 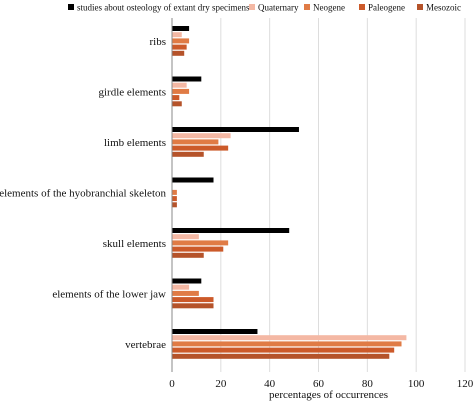 What do you see at coordinates (158, 42) in the screenshot?
I see `category-label: ribs` at bounding box center [158, 42].